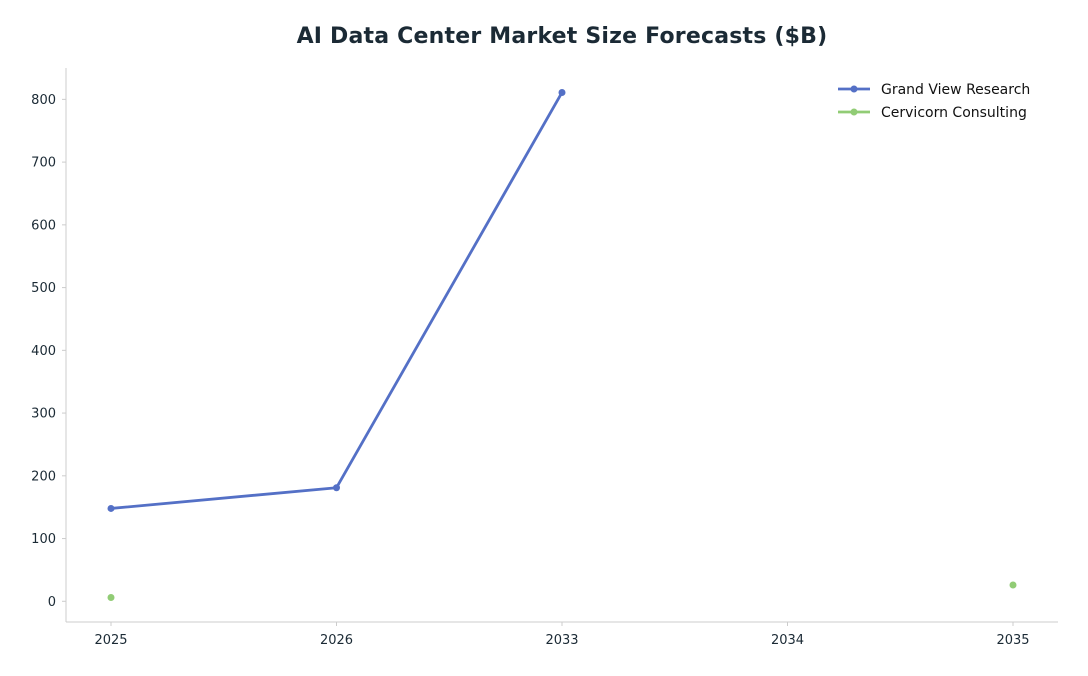 The height and width of the screenshot is (676, 1088). What do you see at coordinates (954, 113) in the screenshot?
I see `legend-label: Cervicorn Consulting` at bounding box center [954, 113].